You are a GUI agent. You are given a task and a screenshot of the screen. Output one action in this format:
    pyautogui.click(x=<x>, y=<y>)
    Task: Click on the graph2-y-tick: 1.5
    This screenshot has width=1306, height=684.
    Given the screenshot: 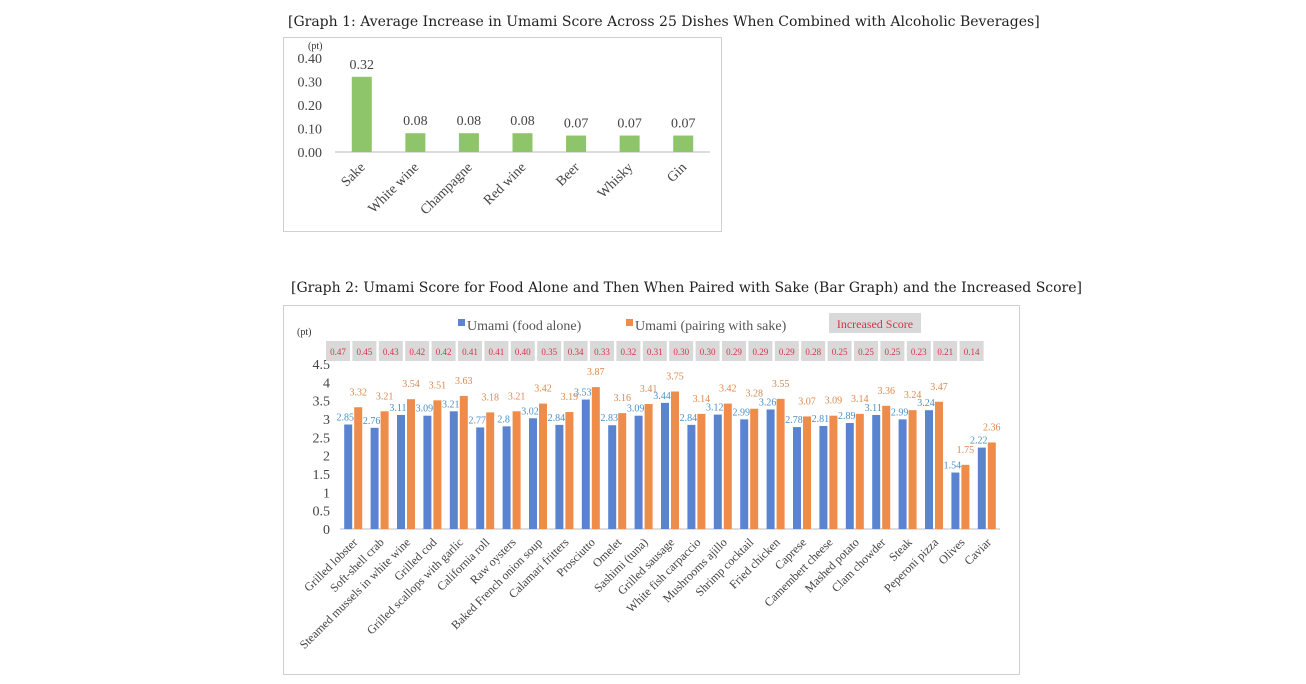 What is the action you would take?
    pyautogui.click(x=322, y=475)
    